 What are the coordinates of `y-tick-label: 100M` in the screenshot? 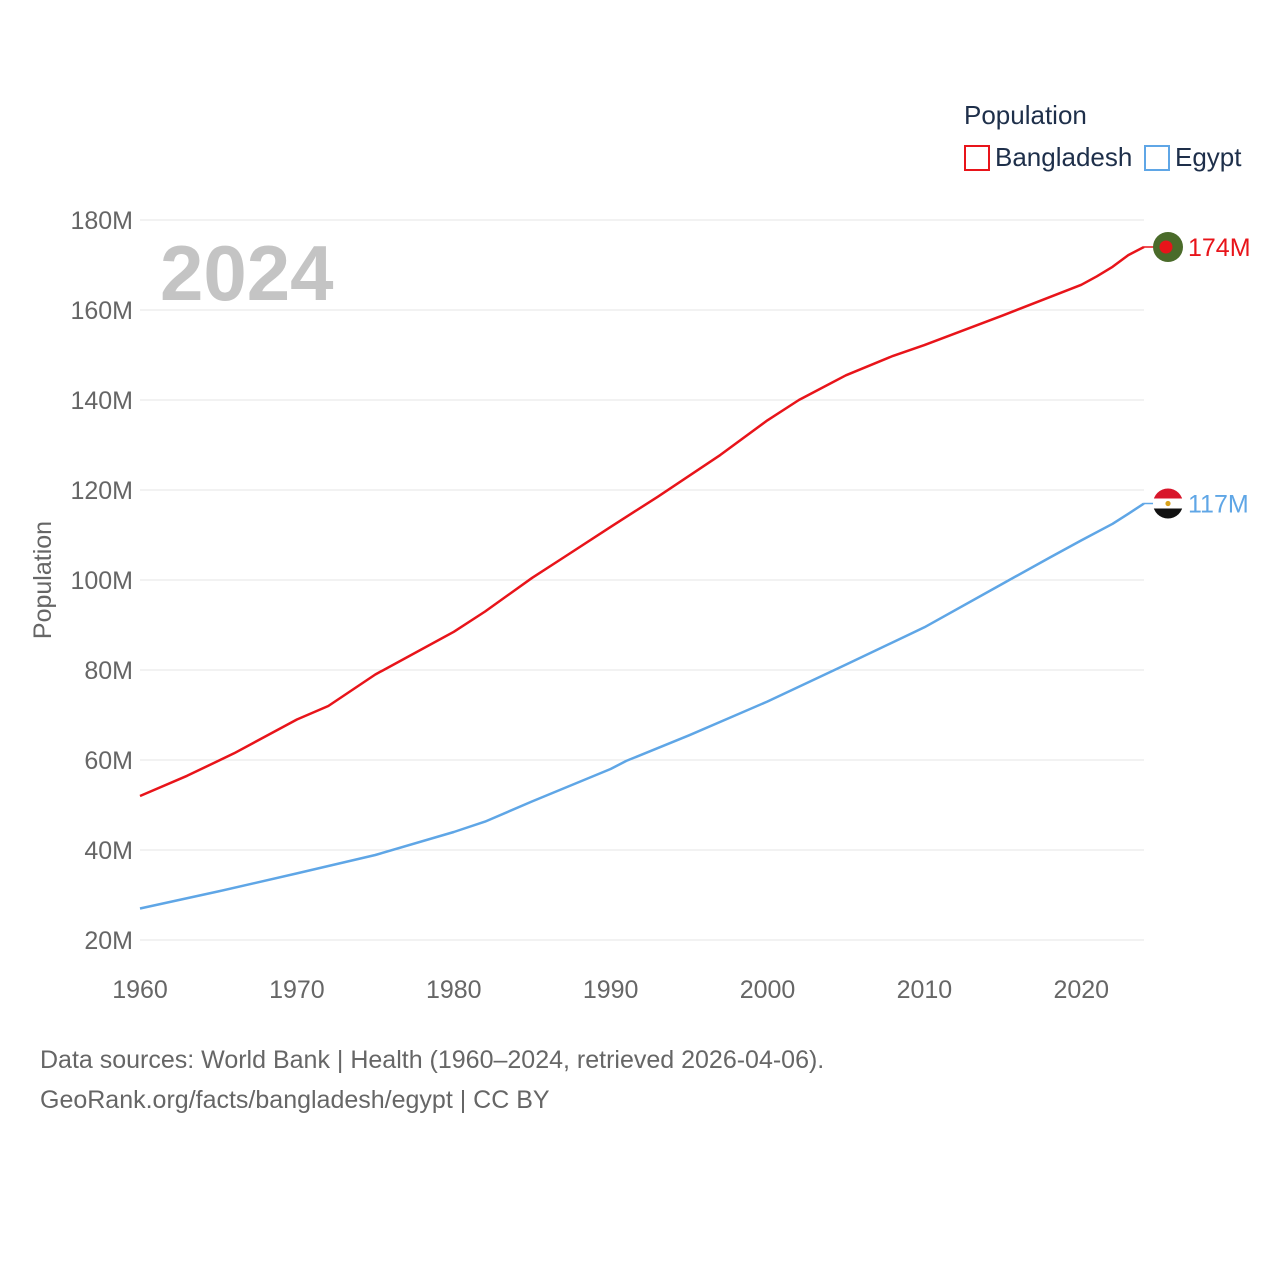 It's located at (101, 581).